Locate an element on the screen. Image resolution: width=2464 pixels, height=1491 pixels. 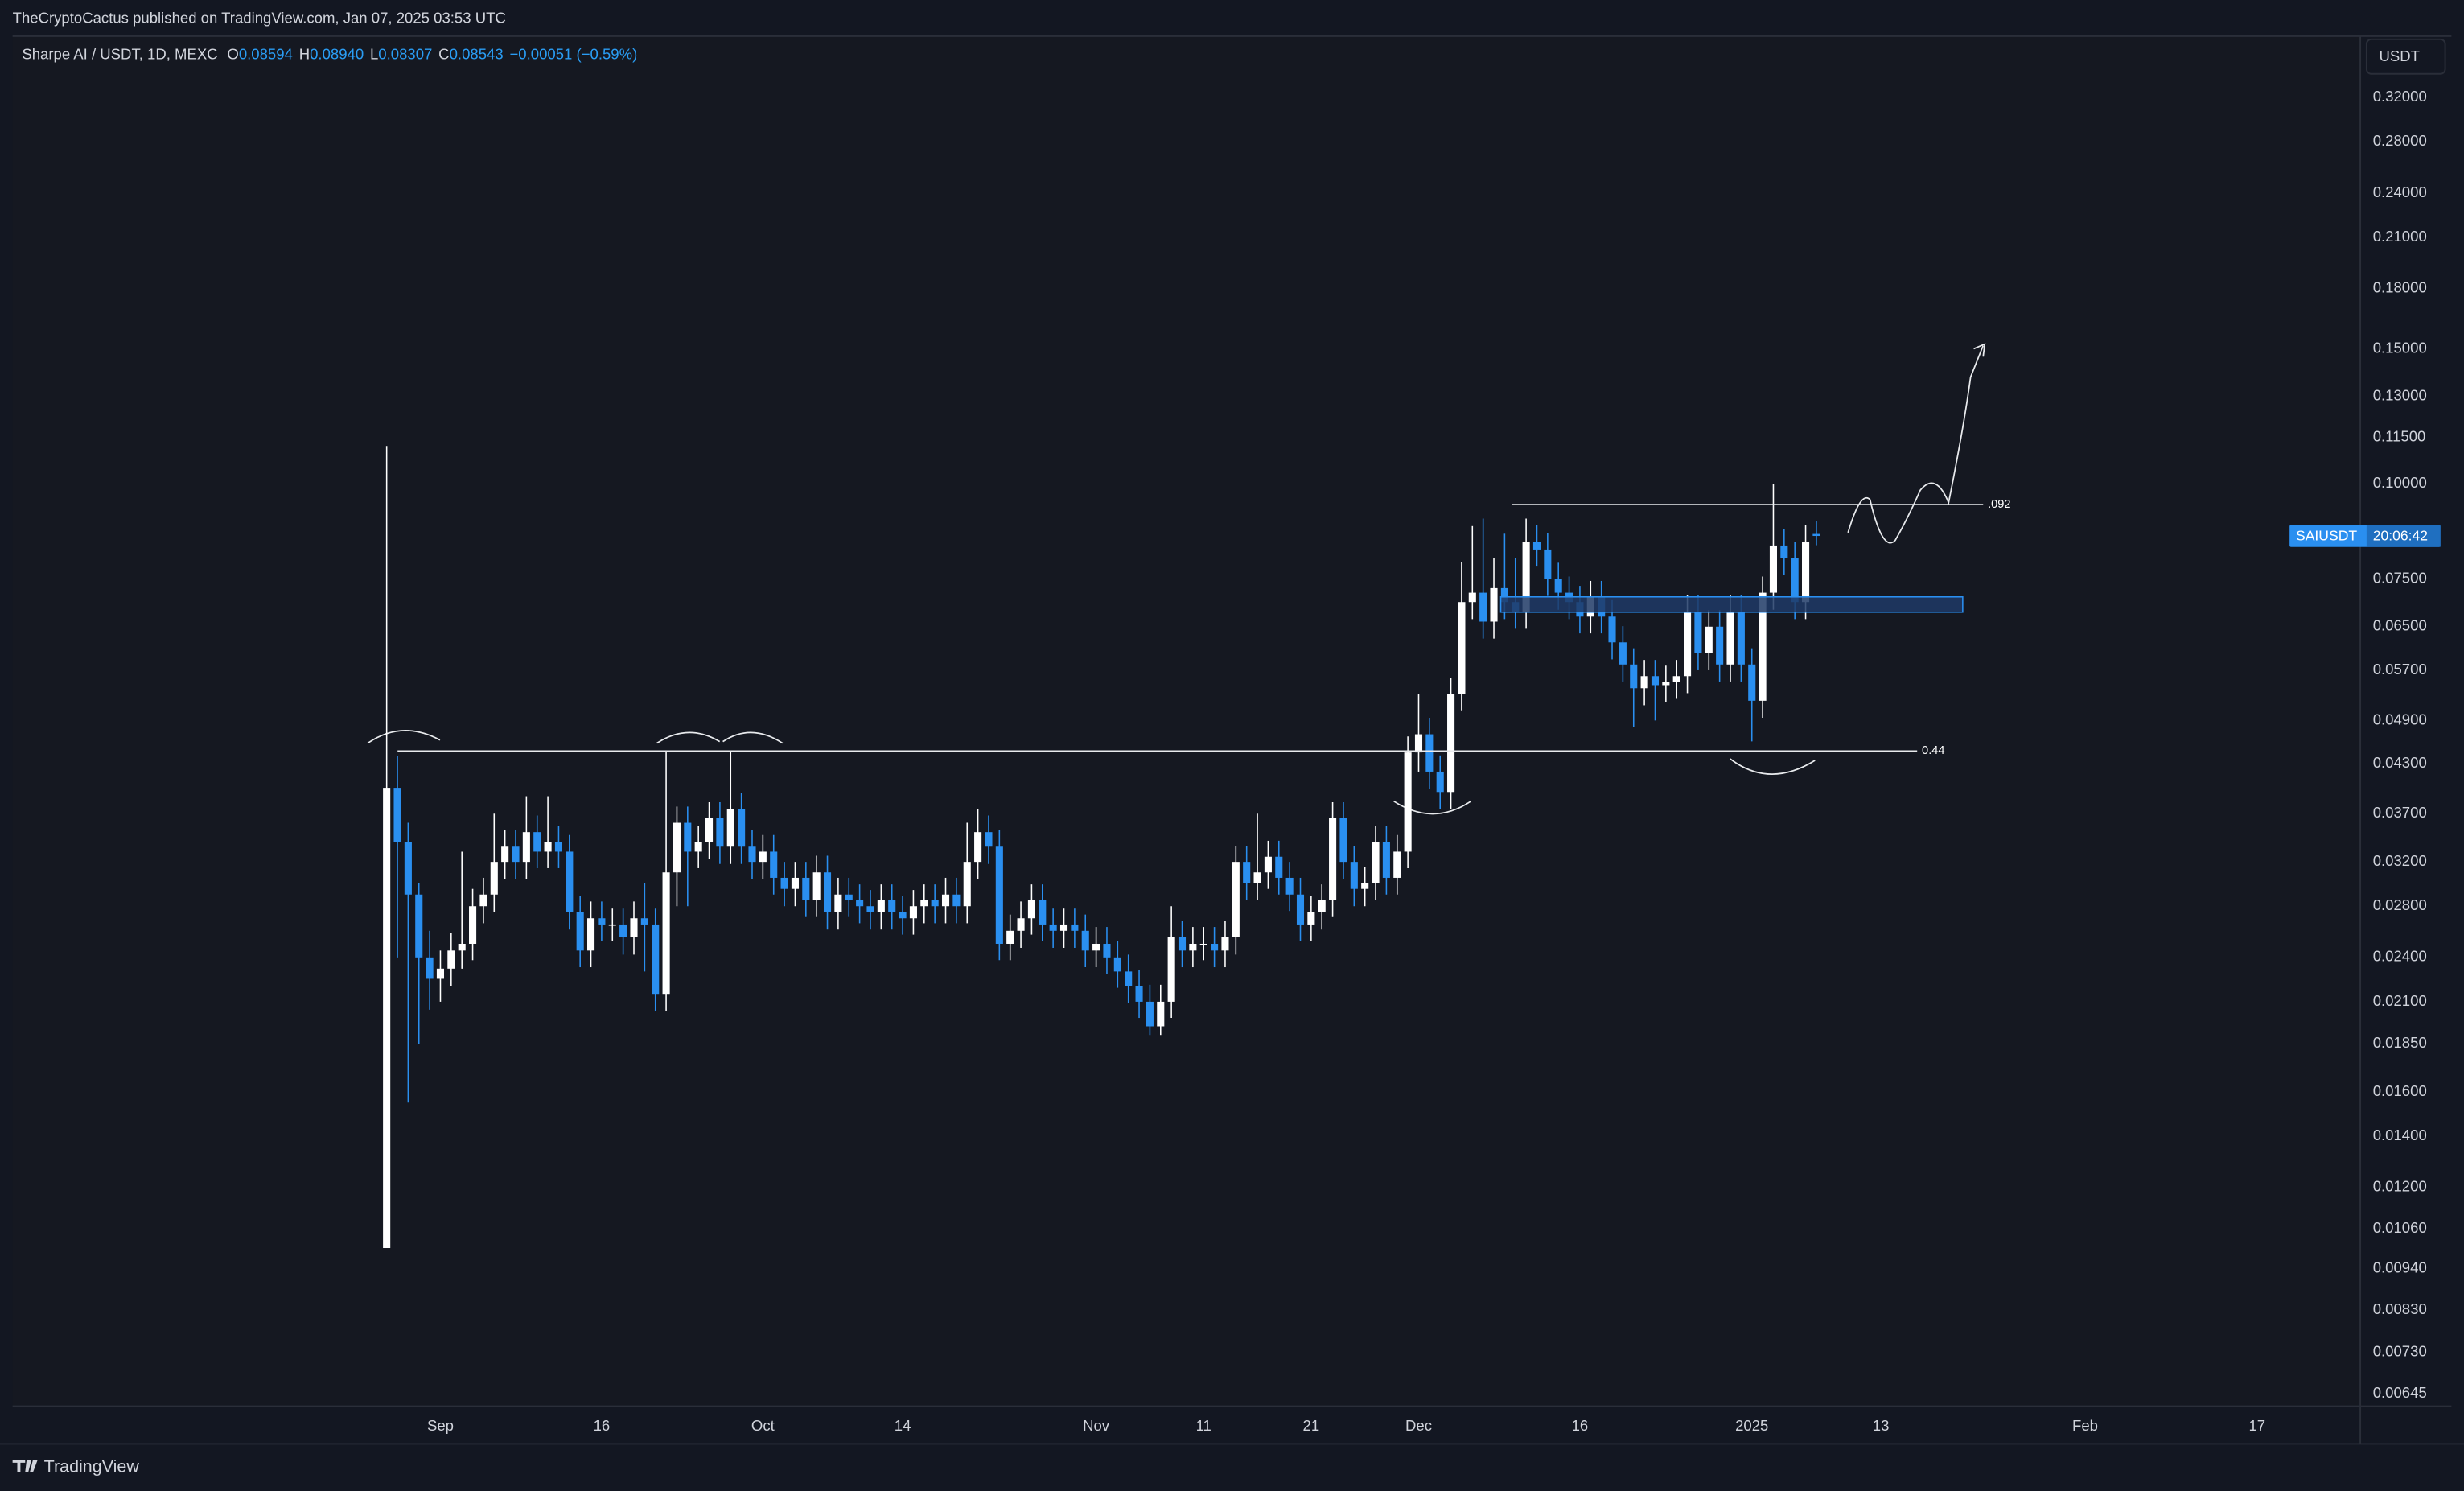
y-tick-label: 0.01850 is located at coordinates (2400, 1043).